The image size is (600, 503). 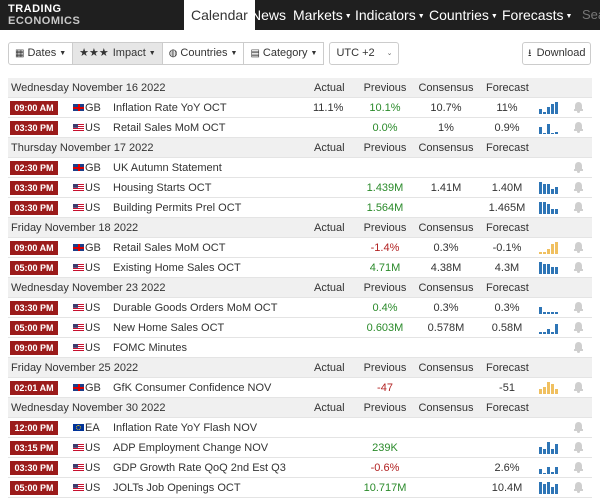 I want to click on event-time: 05:00 PM, so click(x=34, y=328).